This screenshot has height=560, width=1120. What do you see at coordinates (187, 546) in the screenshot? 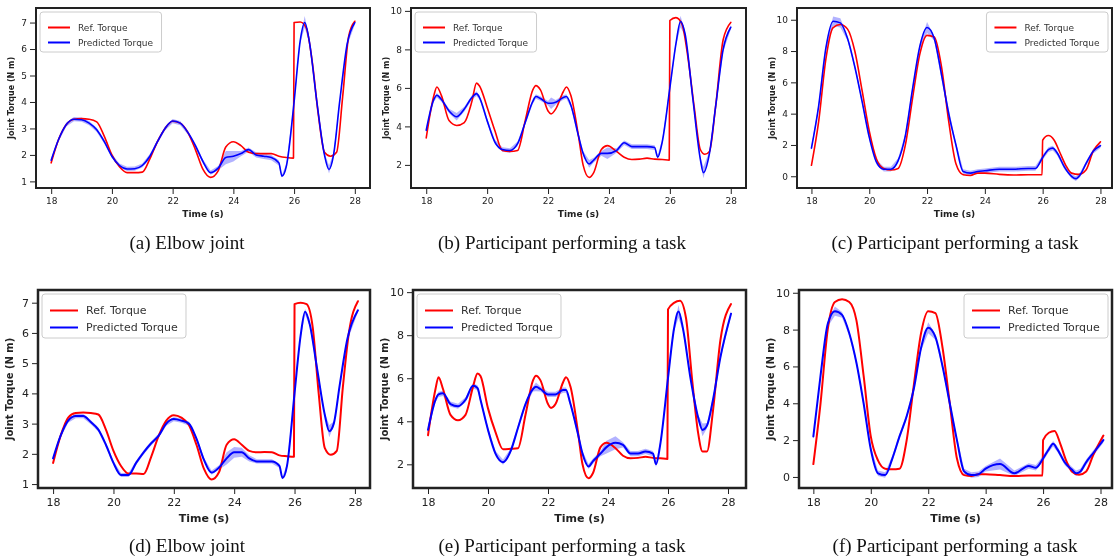
I see `text: (d) Elbow joint` at bounding box center [187, 546].